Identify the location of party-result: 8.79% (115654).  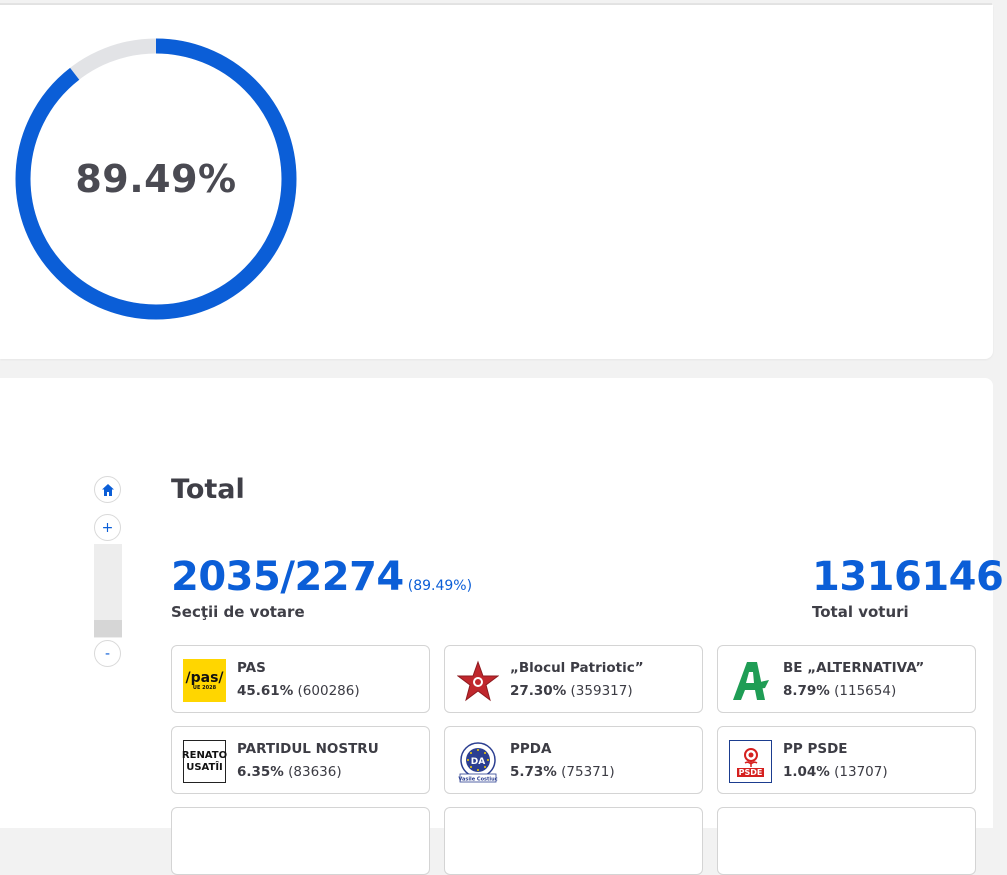
(840, 691).